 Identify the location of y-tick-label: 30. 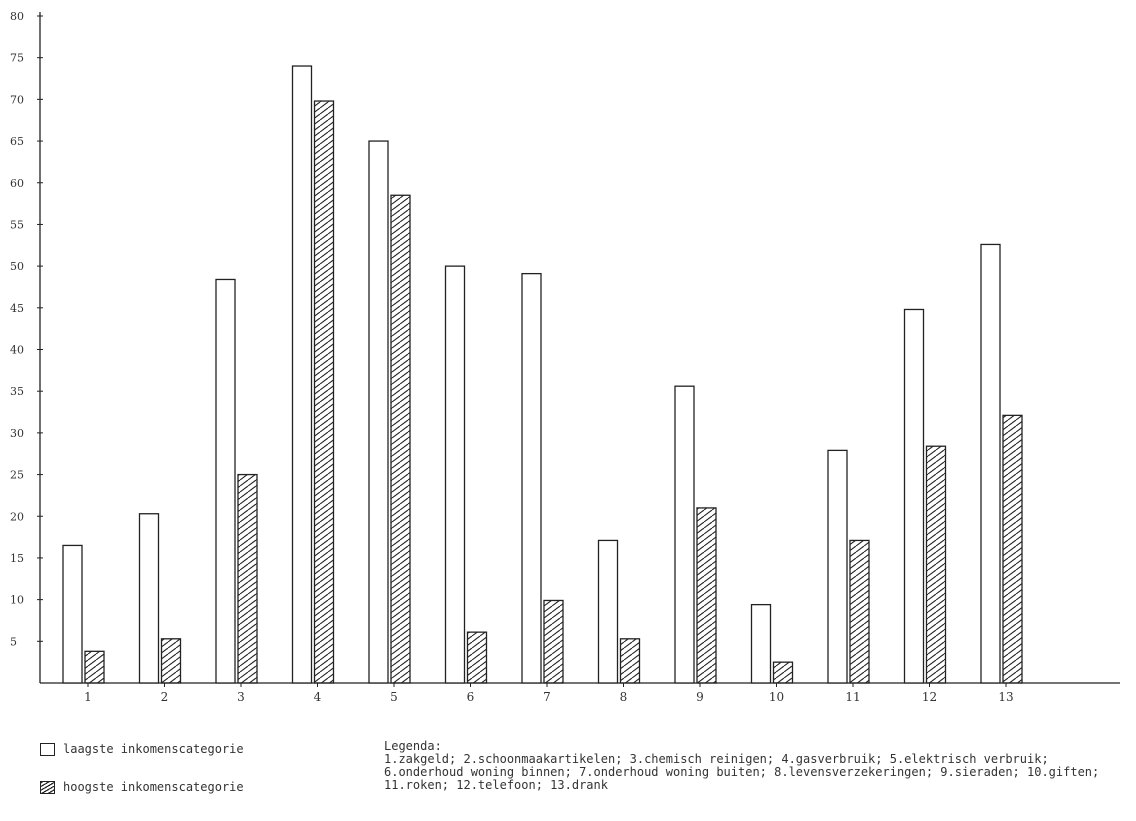
(17, 433).